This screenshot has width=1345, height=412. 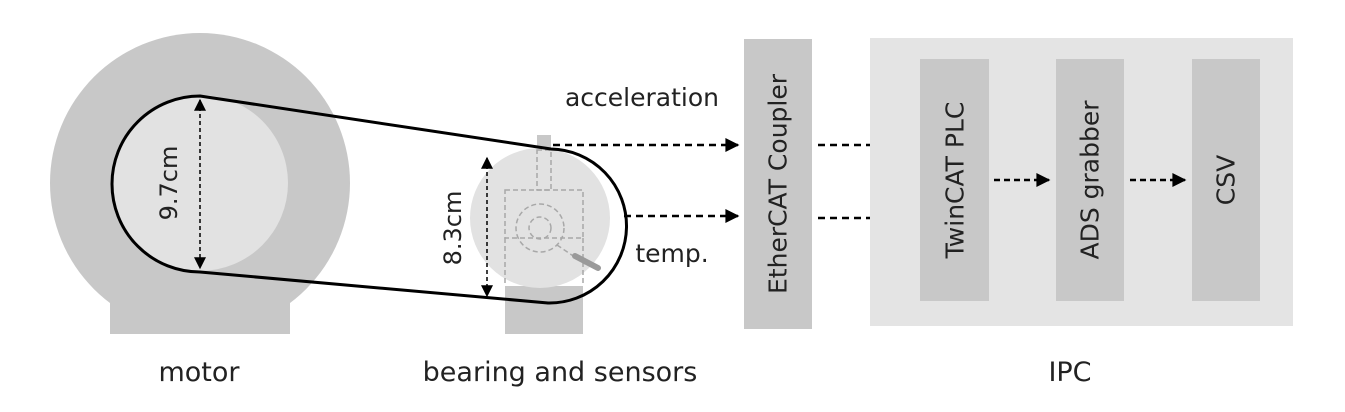 What do you see at coordinates (560, 372) in the screenshot?
I see `bearing-caption: bearing and sensors` at bounding box center [560, 372].